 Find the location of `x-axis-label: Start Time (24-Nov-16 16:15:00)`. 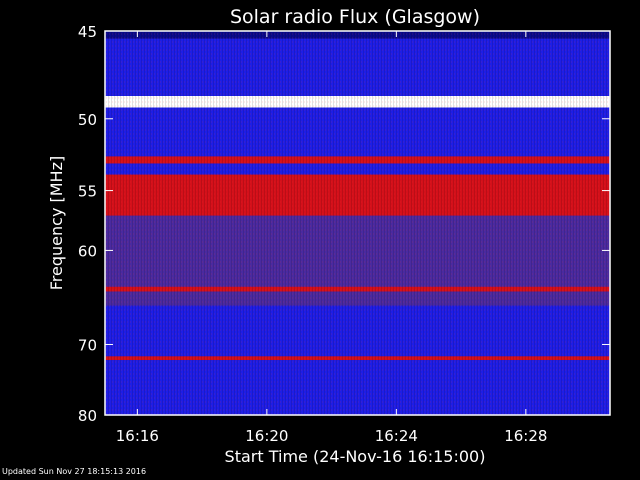

x-axis-label: Start Time (24-Nov-16 16:15:00) is located at coordinates (355, 456).